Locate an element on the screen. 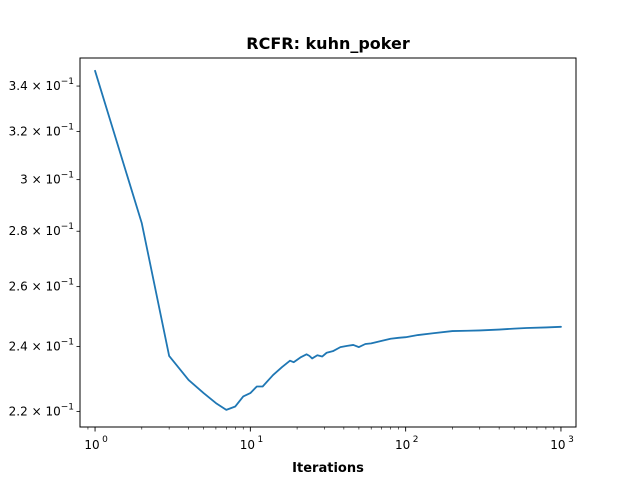 The image size is (640, 484). x-tick-exponent: 0 is located at coordinates (105, 440).